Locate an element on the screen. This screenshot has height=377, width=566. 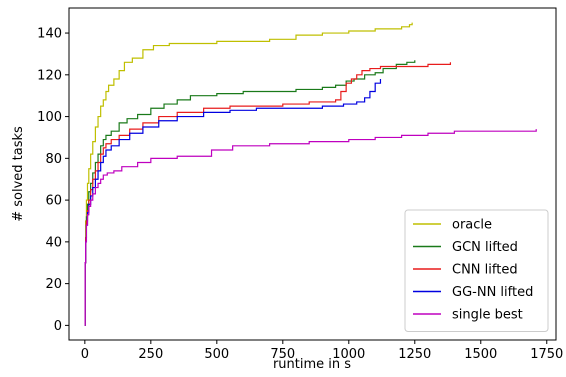
legend-box is located at coordinates (476, 270).